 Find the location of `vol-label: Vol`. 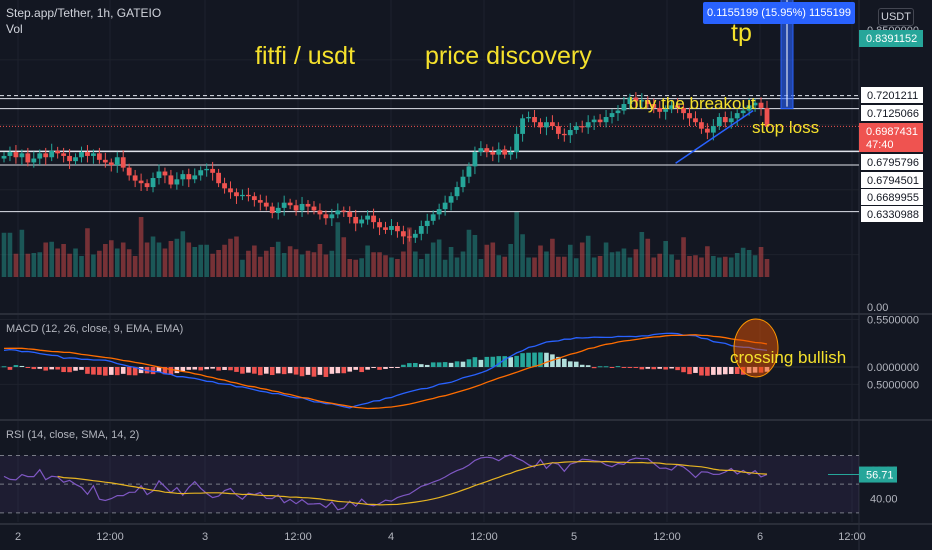

vol-label: Vol is located at coordinates (14, 29).